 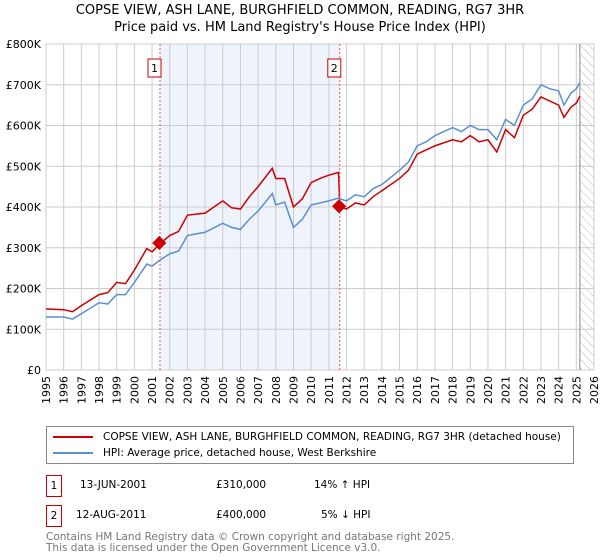 I want to click on x-tick-label: 2011, so click(x=329, y=390).